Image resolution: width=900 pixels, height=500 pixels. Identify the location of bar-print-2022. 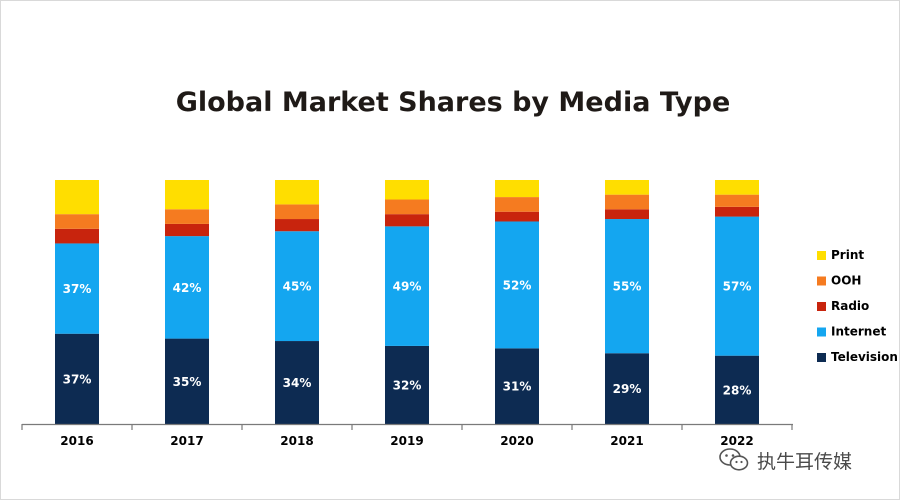
(737, 187).